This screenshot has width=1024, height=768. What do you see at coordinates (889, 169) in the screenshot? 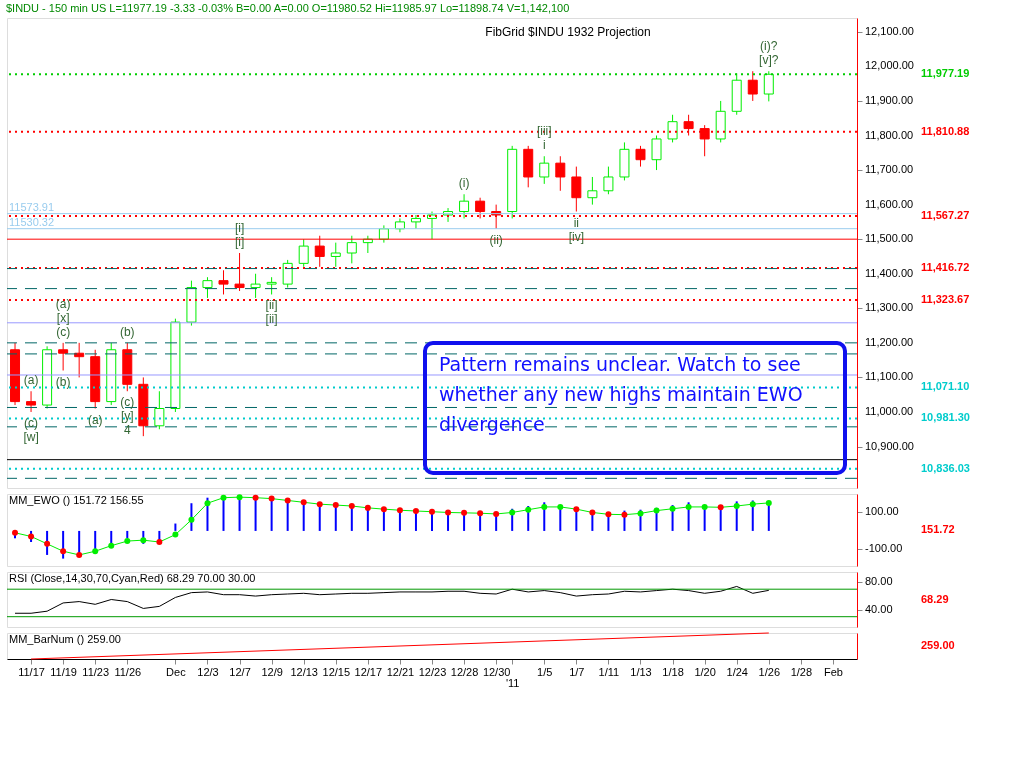
I see `y-tick-label: 11,700.00` at bounding box center [889, 169].